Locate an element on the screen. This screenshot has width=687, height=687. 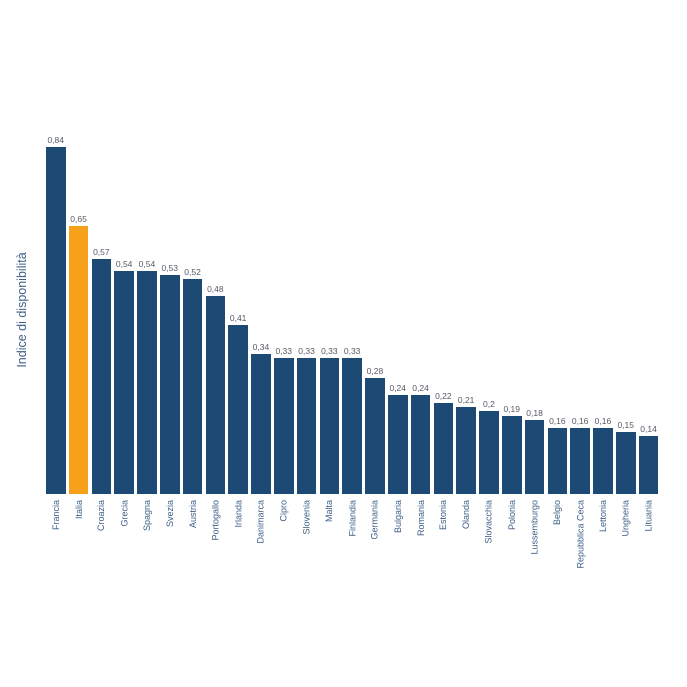
category-label: Irlanda is located at coordinates (238, 514).